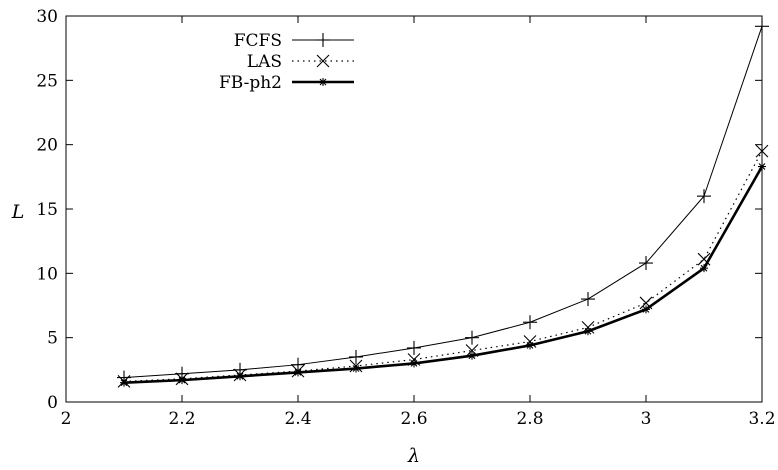 The image size is (778, 470). I want to click on y-tick-label: 5, so click(52, 339).